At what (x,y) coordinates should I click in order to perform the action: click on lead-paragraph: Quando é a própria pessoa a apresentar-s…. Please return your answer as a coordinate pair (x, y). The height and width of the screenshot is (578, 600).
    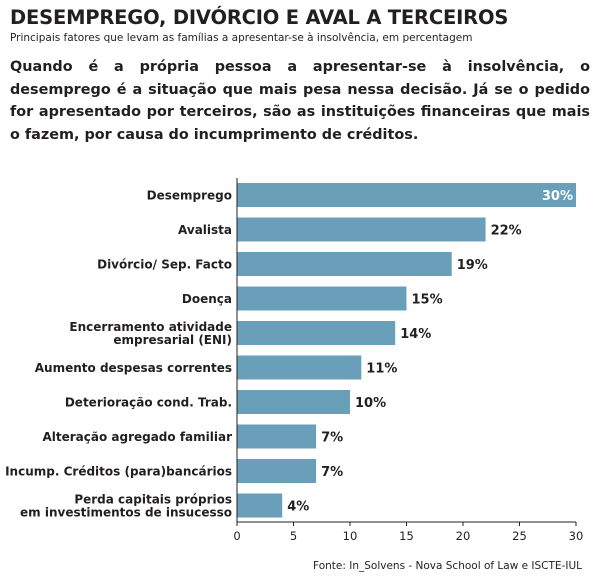
    Looking at the image, I should click on (300, 101).